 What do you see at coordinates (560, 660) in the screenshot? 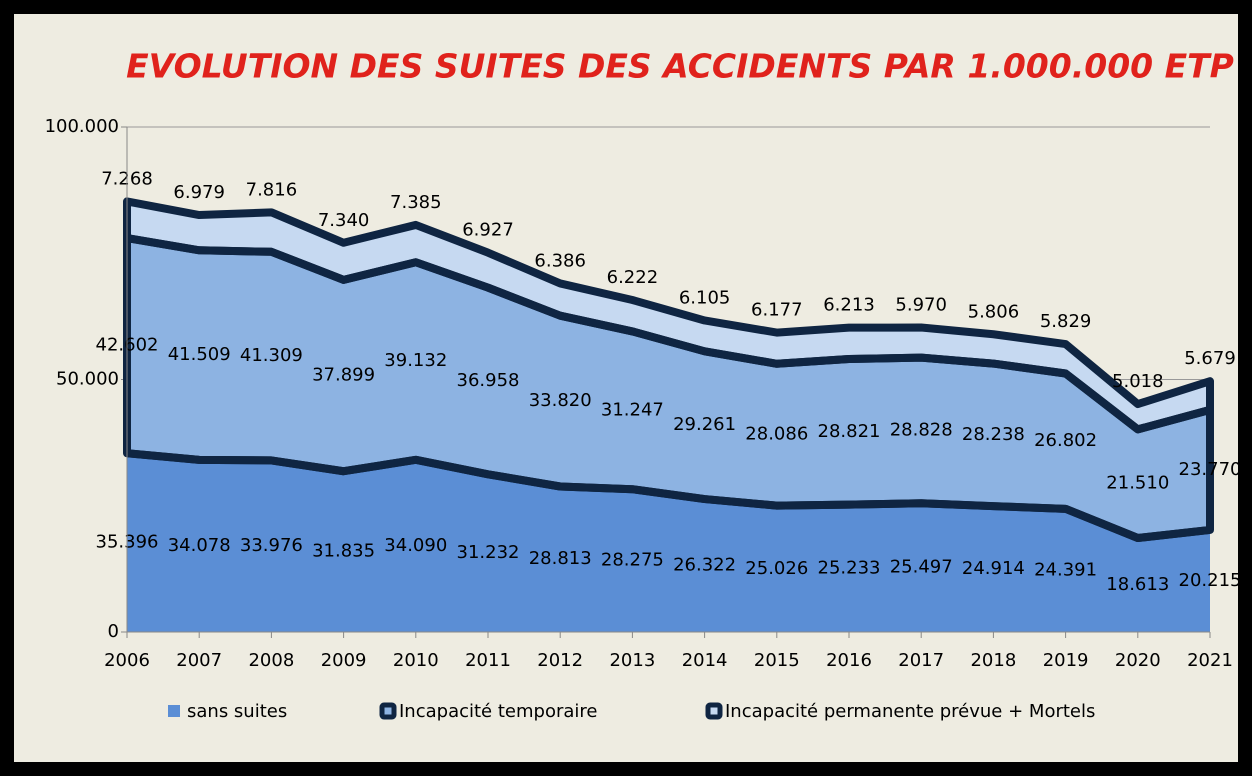
I see `x-tick-label: 2012` at bounding box center [560, 660].